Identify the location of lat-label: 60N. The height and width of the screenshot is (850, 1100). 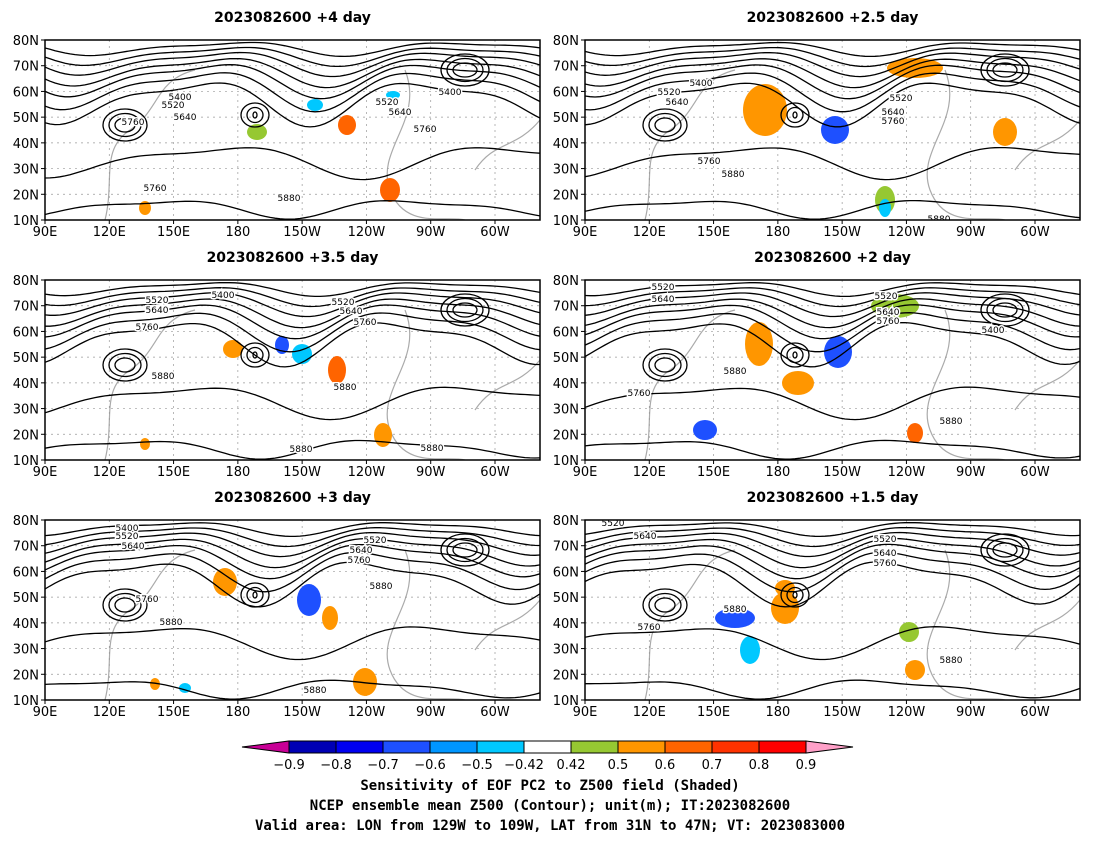
(26, 92).